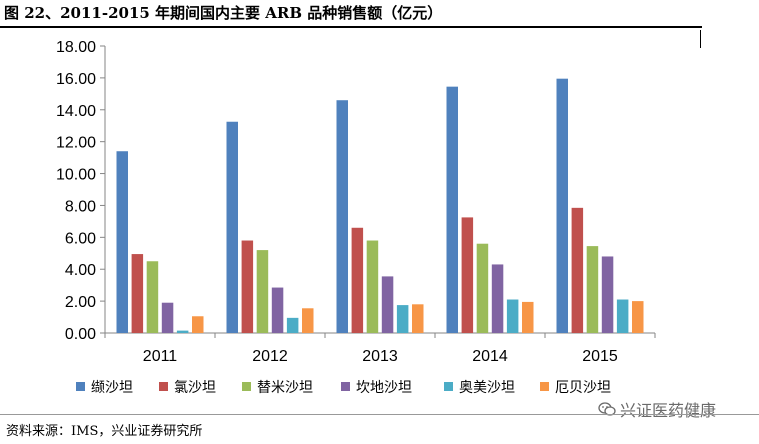 The height and width of the screenshot is (444, 759). What do you see at coordinates (223, 13) in the screenshot?
I see `figure-title: 图 22、2011-2015 年期间国内主要 ARB 品种销售额（亿元）` at bounding box center [223, 13].